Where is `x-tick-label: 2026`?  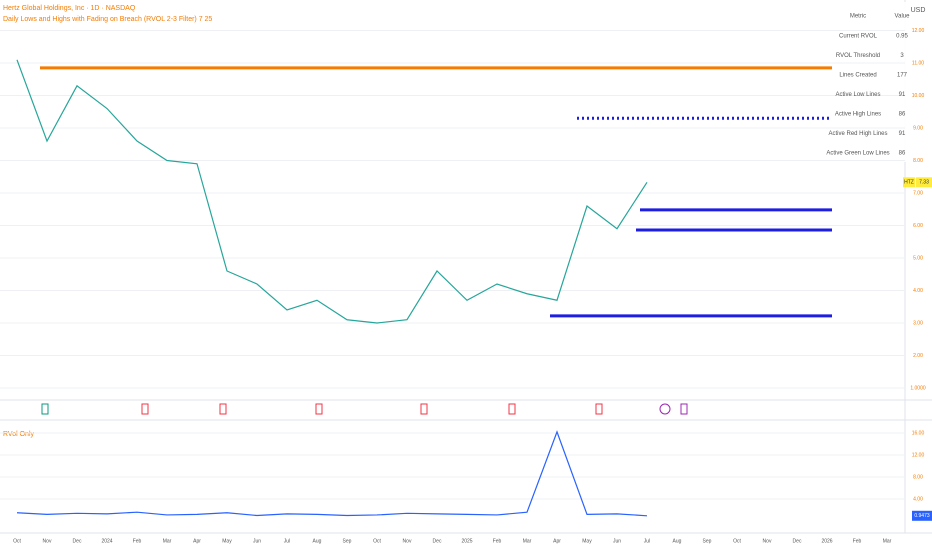 x-tick-label: 2026 is located at coordinates (826, 541).